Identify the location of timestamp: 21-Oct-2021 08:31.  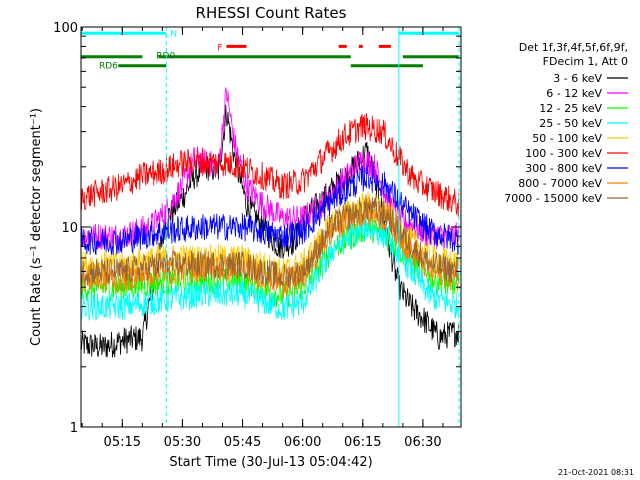
(596, 472).